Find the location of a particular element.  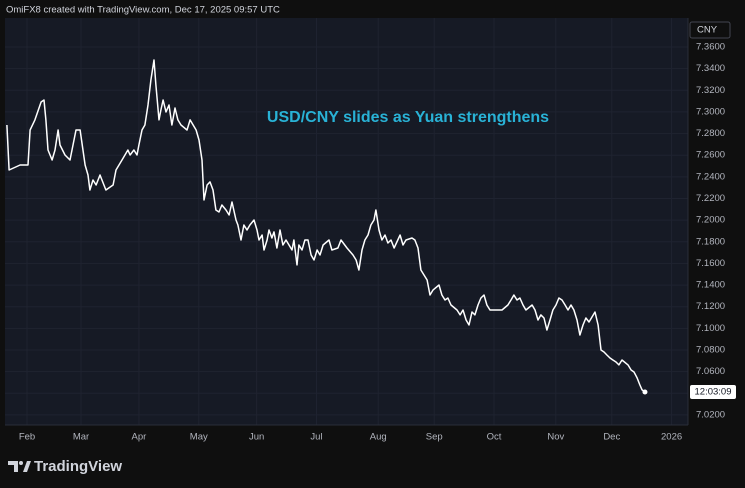

x-tick-label: Sep is located at coordinates (434, 437).